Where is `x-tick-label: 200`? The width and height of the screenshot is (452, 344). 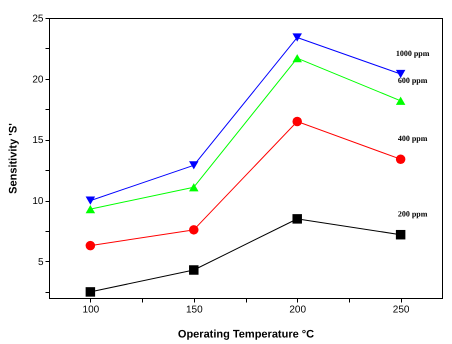 x-tick-label: 200 is located at coordinates (297, 310).